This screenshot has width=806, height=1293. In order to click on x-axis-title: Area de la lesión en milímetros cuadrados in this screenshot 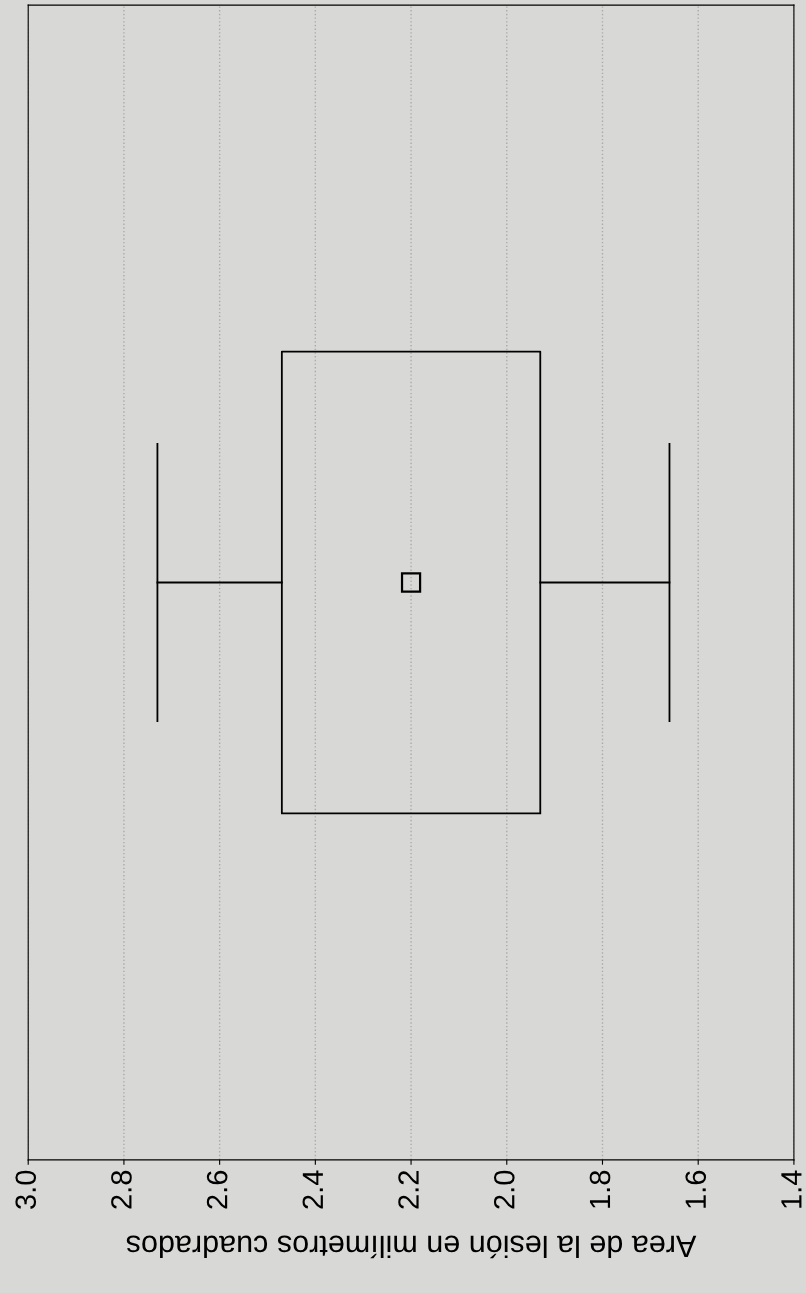, I will do `click(411, 1247)`.